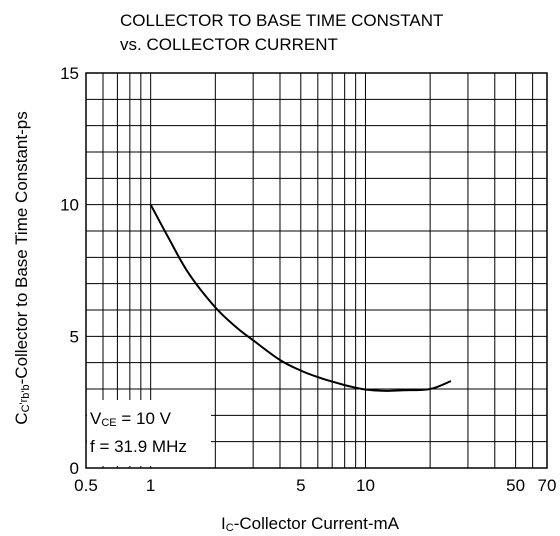 Image resolution: width=560 pixels, height=536 pixels. I want to click on y-tick-label-3: 15, so click(69, 73).